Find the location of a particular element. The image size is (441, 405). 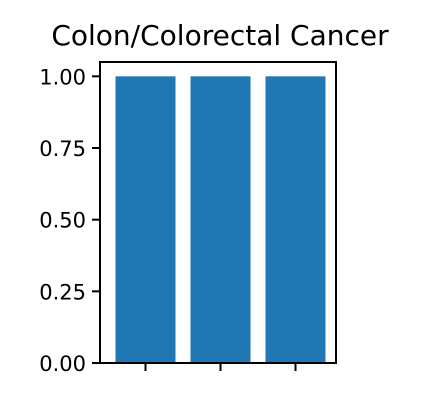

y-tick-label-4: 1.00 is located at coordinates (62, 77).